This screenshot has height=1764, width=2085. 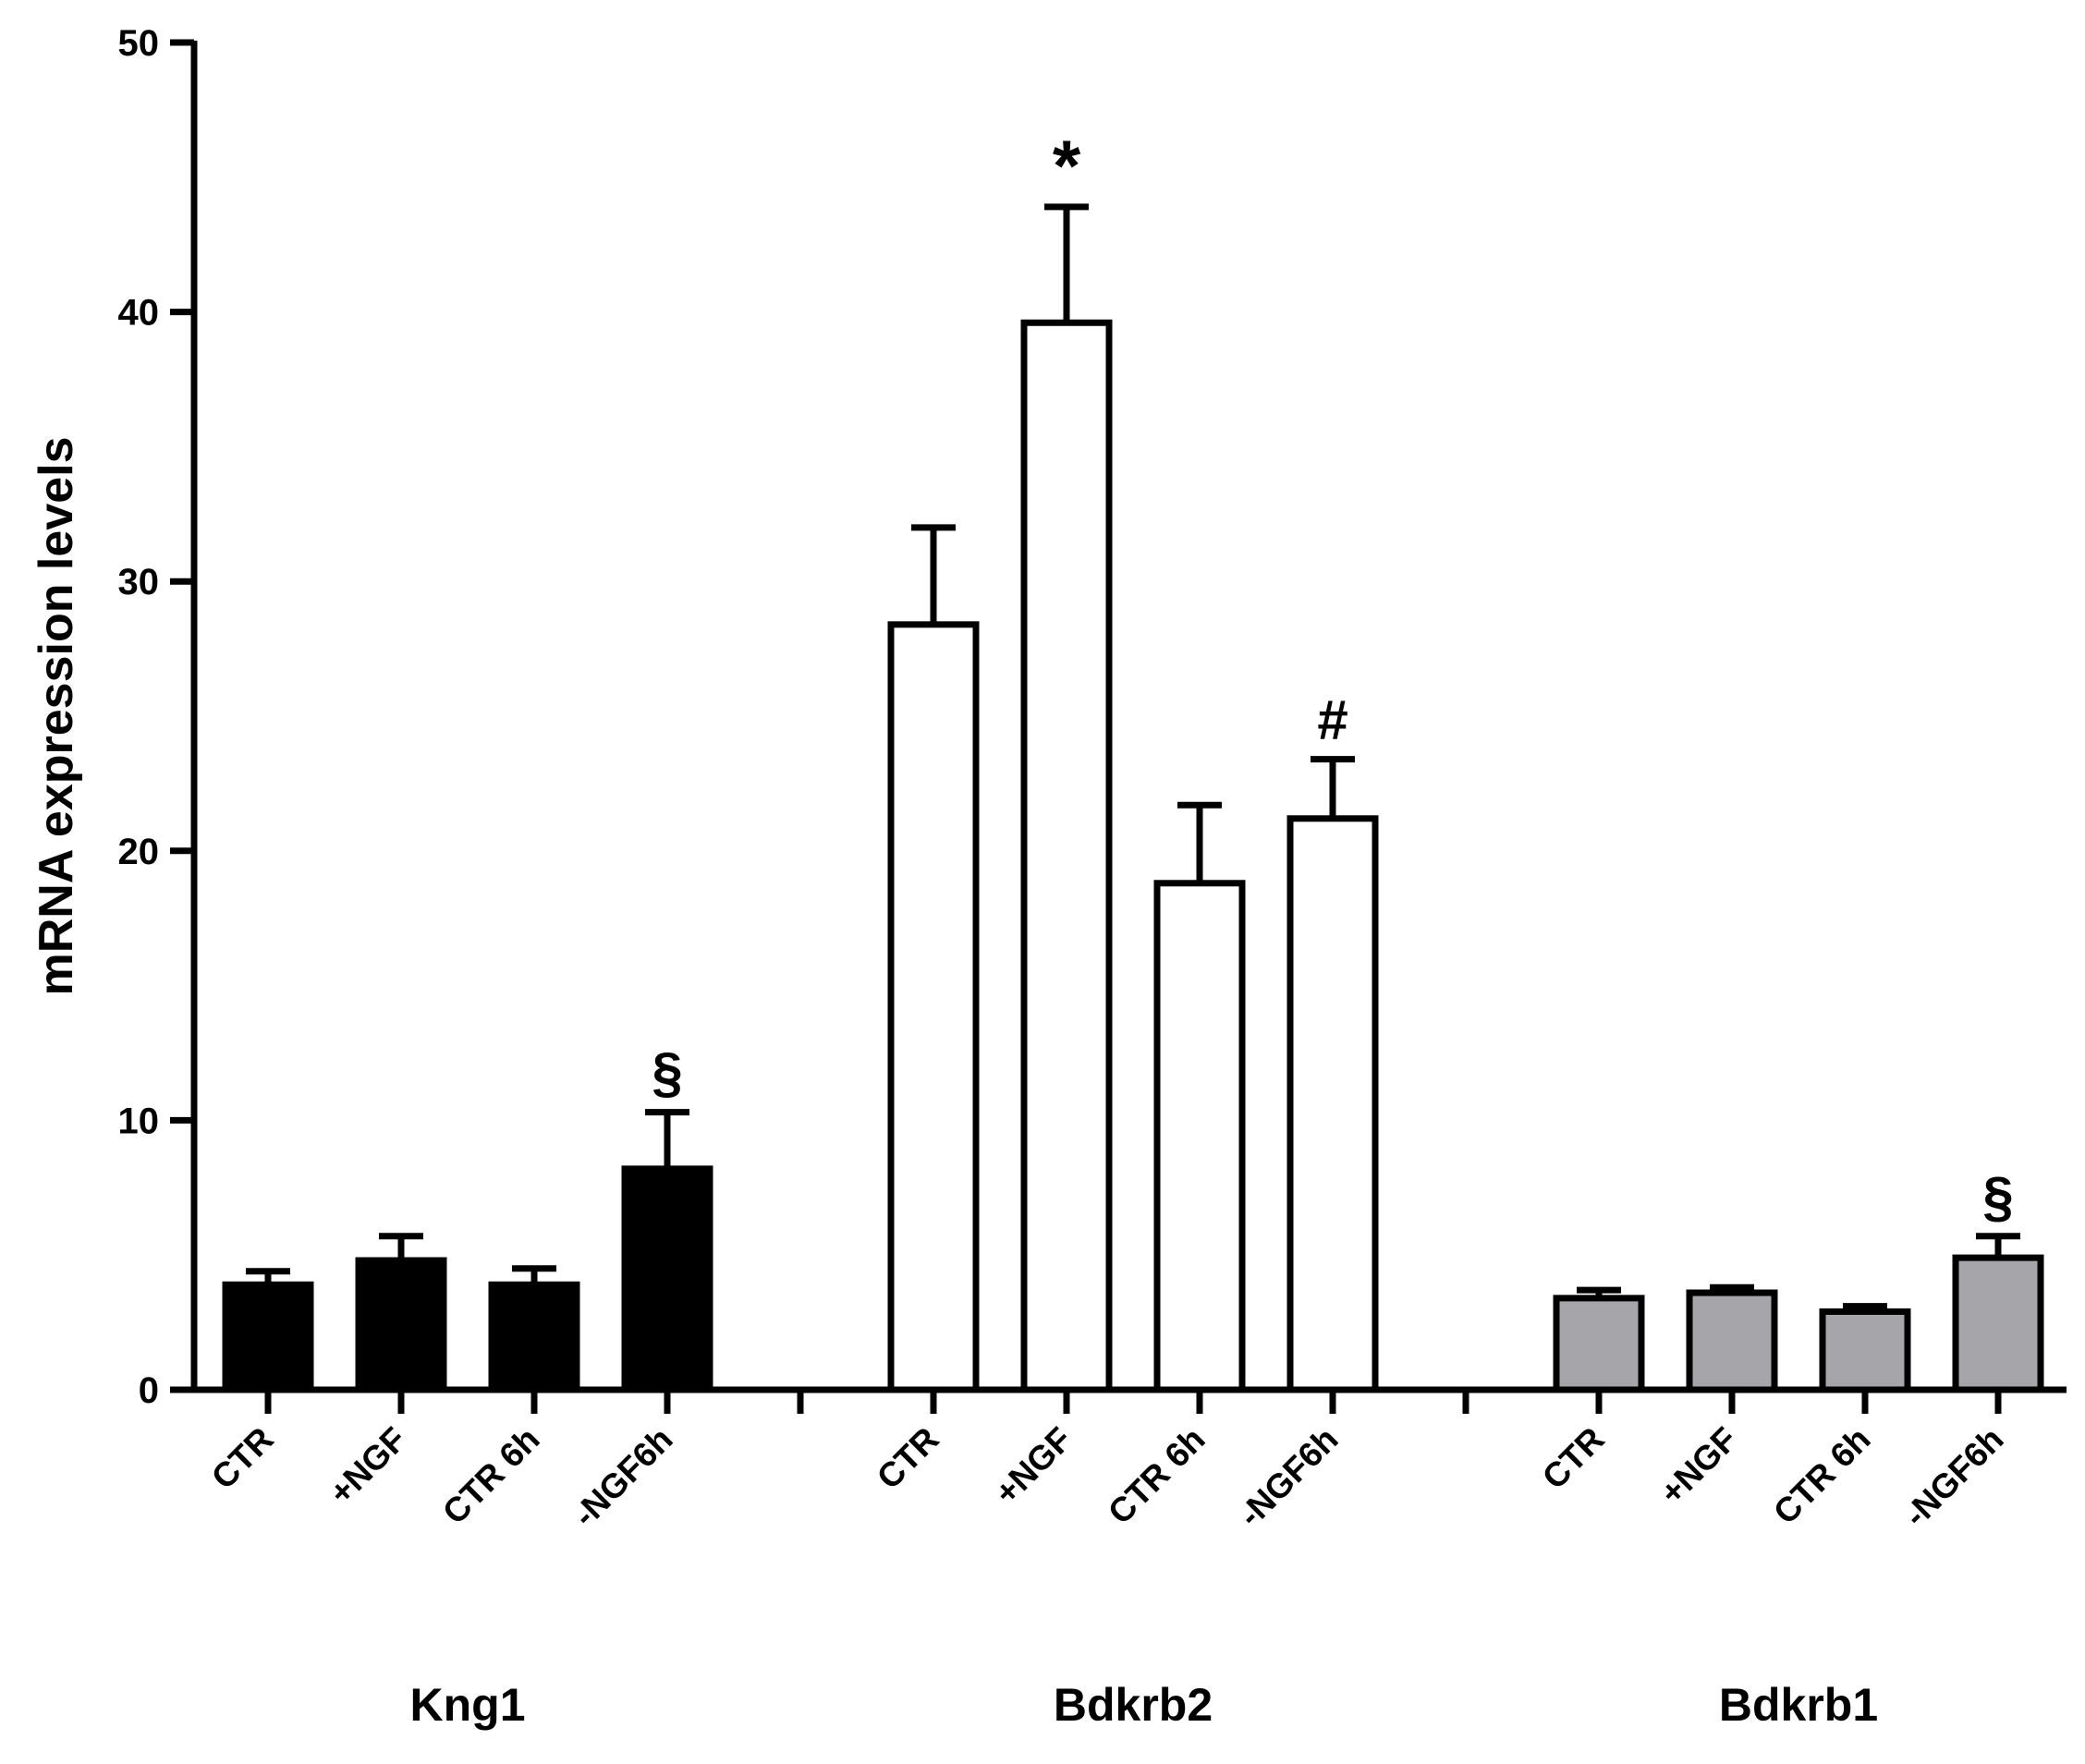 What do you see at coordinates (139, 313) in the screenshot?
I see `y-tick-label: 40` at bounding box center [139, 313].